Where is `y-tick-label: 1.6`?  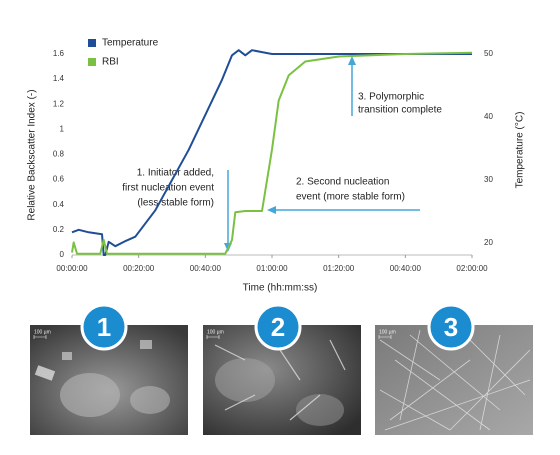
y-tick-label: 1.6 is located at coordinates (59, 53).